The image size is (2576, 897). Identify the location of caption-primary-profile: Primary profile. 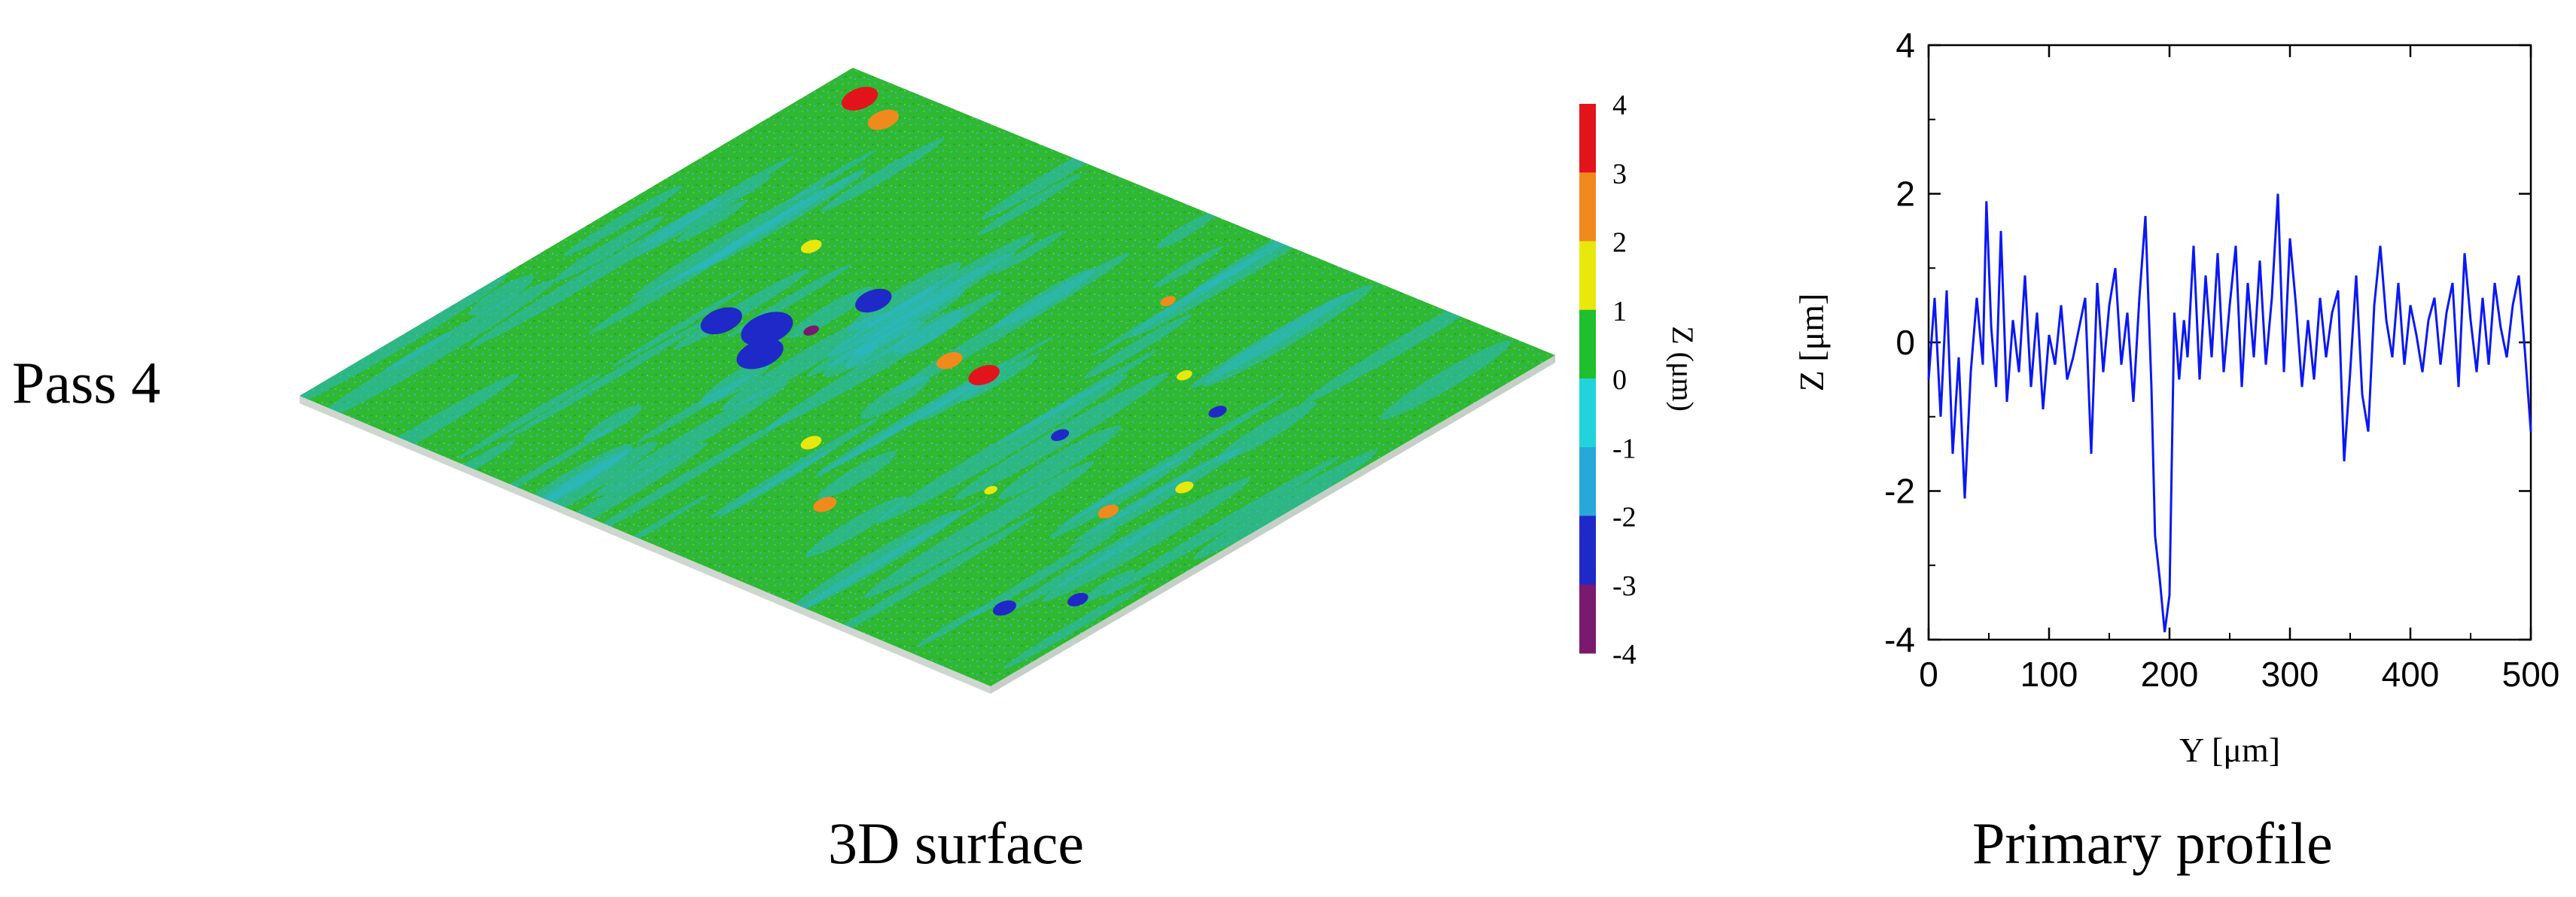
(2153, 843).